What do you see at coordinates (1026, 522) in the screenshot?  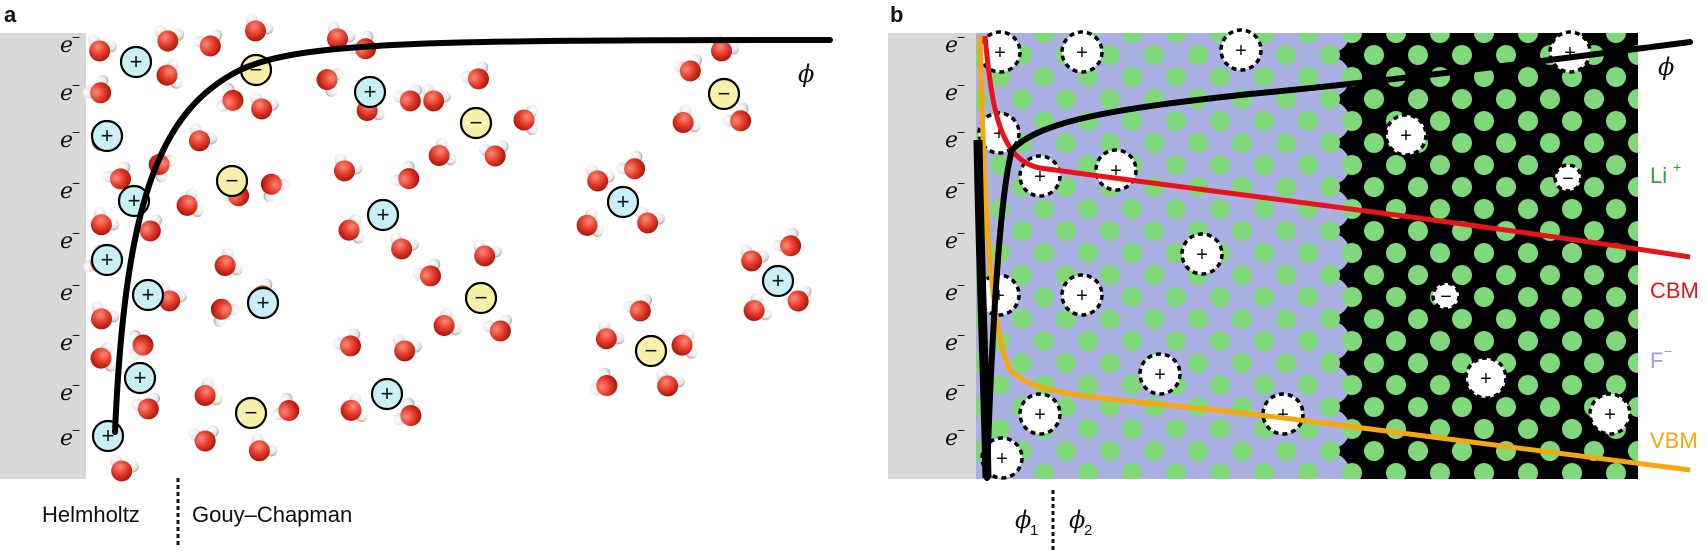 I see `phi1-label: ϕ 1` at bounding box center [1026, 522].